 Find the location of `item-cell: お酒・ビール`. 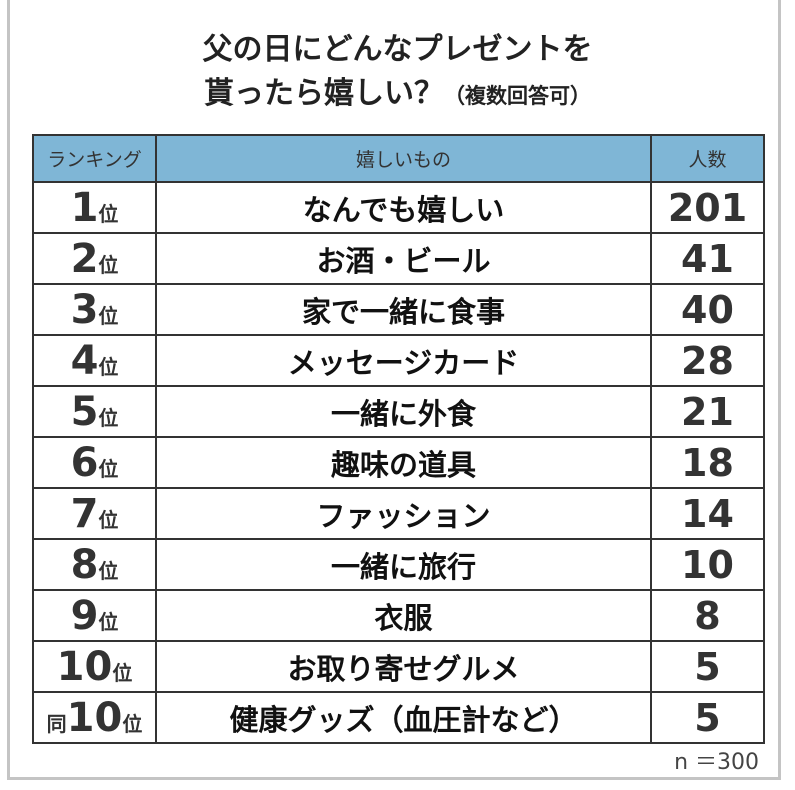

item-cell: お酒・ビール is located at coordinates (403, 258).